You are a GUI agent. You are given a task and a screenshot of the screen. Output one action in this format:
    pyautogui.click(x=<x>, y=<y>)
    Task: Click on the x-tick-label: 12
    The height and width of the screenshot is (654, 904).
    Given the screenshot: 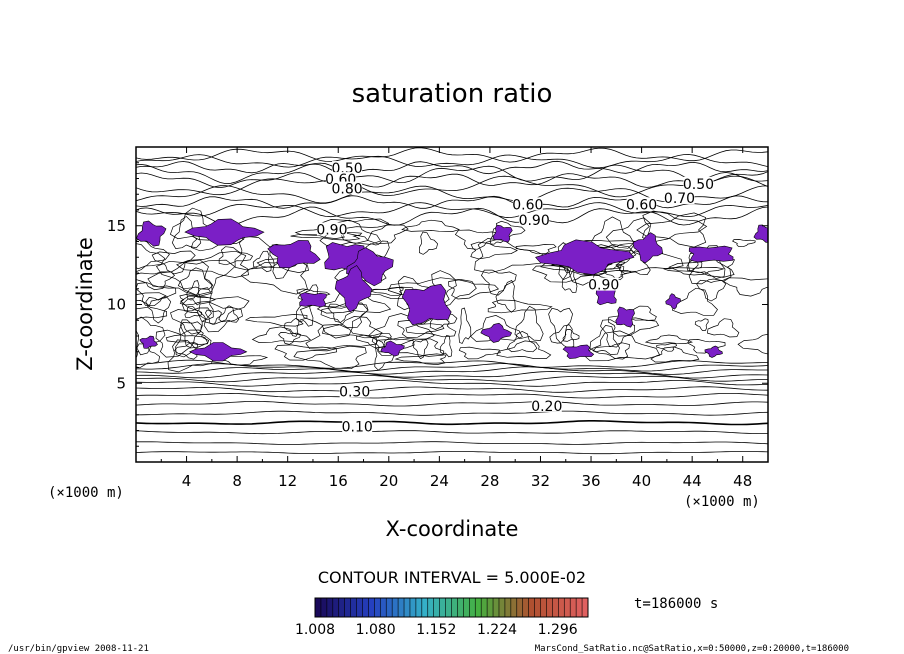 What is the action you would take?
    pyautogui.click(x=287, y=481)
    